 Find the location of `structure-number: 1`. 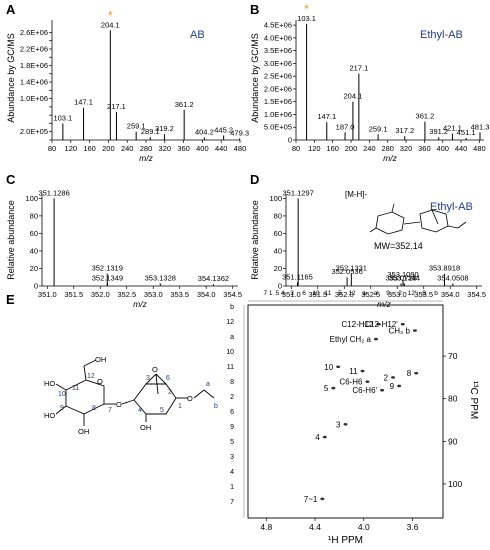

structure-number: 1 is located at coordinates (180, 406).